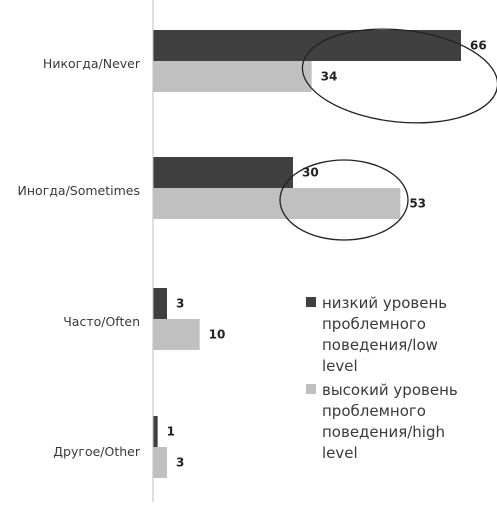 The height and width of the screenshot is (507, 497). Describe the element at coordinates (311, 389) in the screenshot. I see `legend-swatch-high-level` at that location.